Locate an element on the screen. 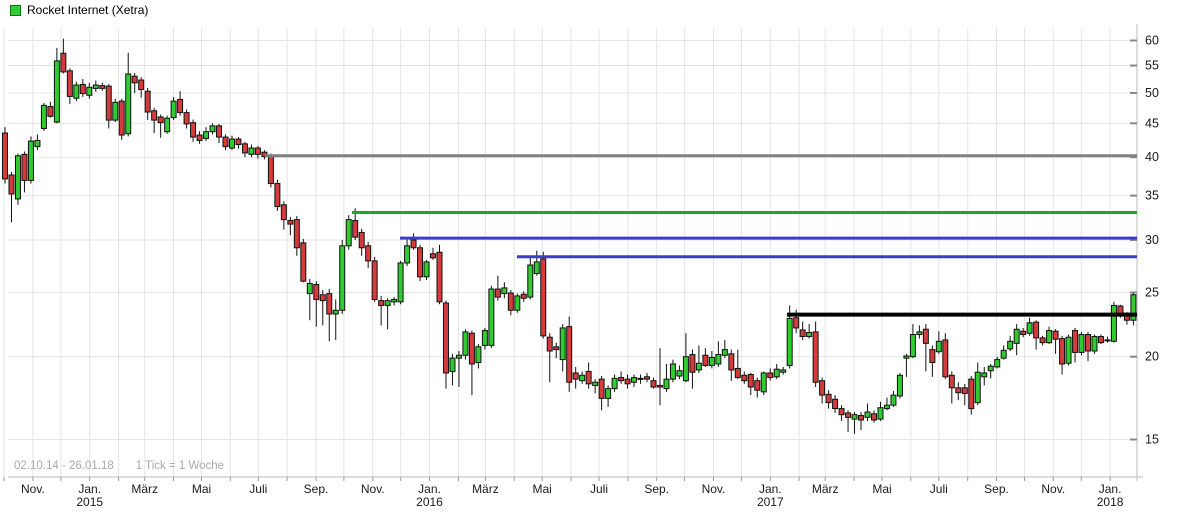 The image size is (1177, 512). x-tick-label: Nov. is located at coordinates (714, 489).